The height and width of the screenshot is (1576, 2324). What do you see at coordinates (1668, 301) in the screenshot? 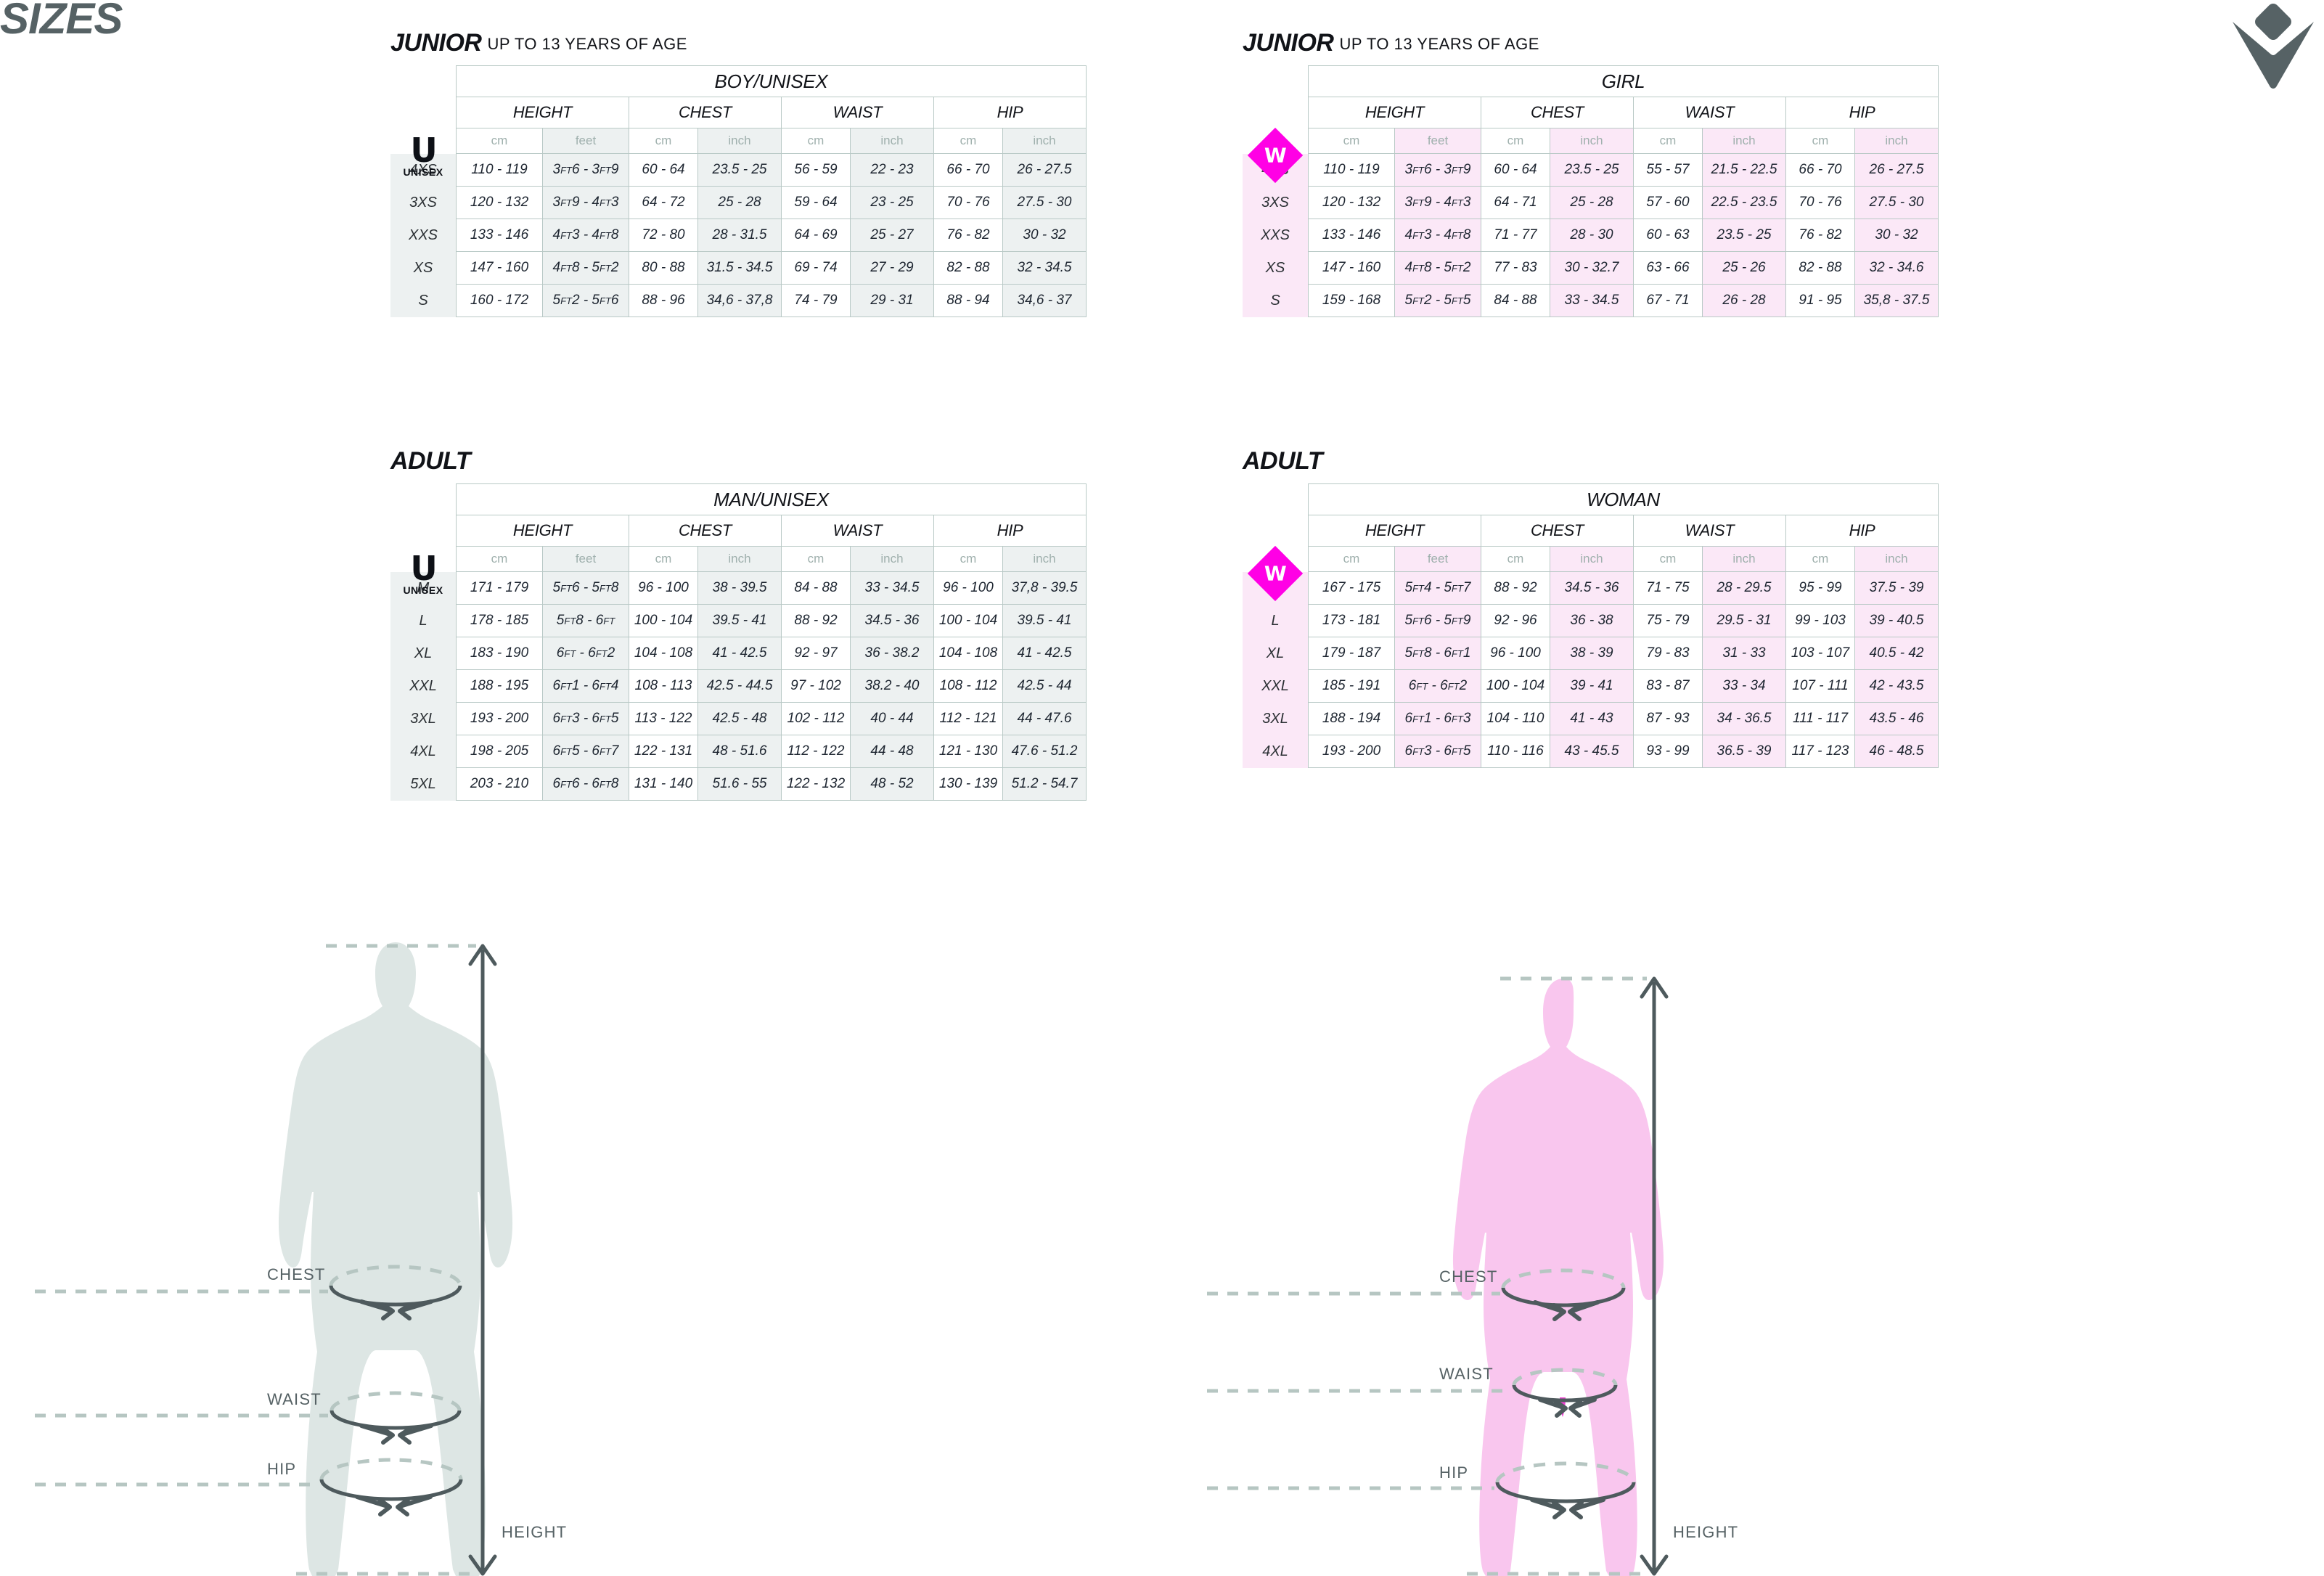
I see `cell-waist-cm: 67 - 71` at bounding box center [1668, 301].